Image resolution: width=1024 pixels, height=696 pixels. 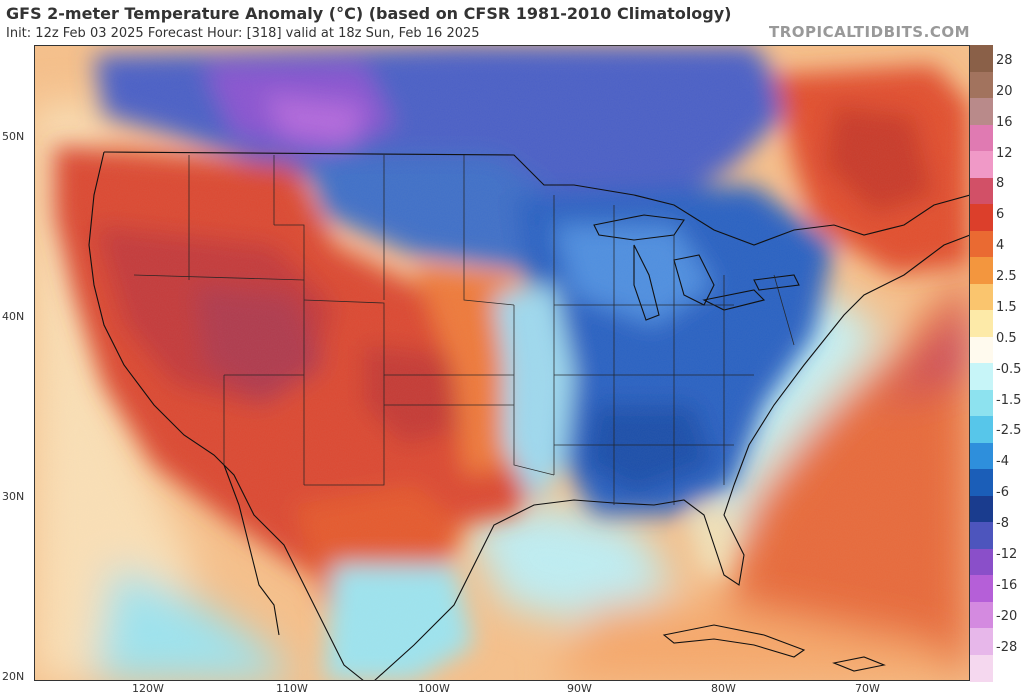 I want to click on colorbar-label: -1.5, so click(x=1009, y=400).